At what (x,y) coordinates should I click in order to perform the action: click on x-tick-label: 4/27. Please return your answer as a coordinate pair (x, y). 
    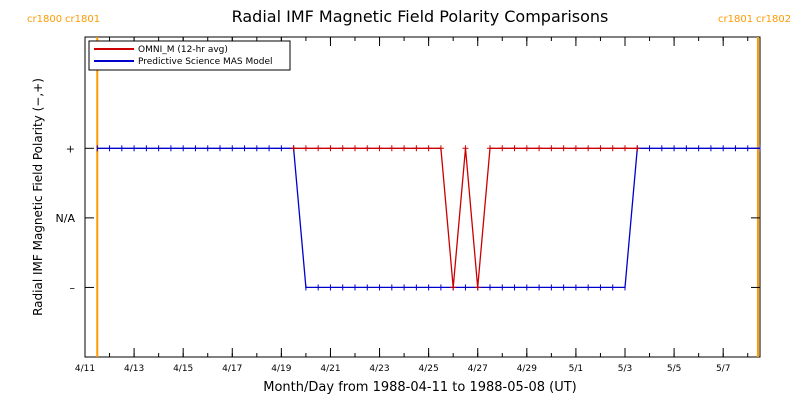
    Looking at the image, I should click on (478, 369).